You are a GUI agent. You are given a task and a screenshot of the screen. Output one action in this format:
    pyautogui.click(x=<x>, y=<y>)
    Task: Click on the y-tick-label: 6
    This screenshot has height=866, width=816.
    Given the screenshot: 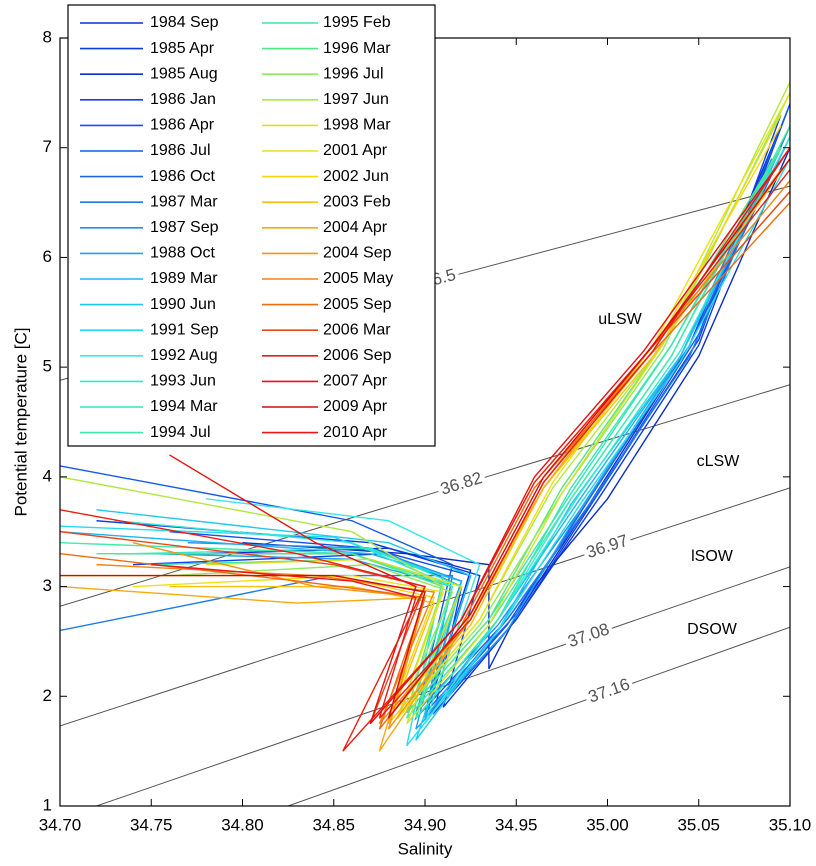 What is the action you would take?
    pyautogui.click(x=47, y=256)
    